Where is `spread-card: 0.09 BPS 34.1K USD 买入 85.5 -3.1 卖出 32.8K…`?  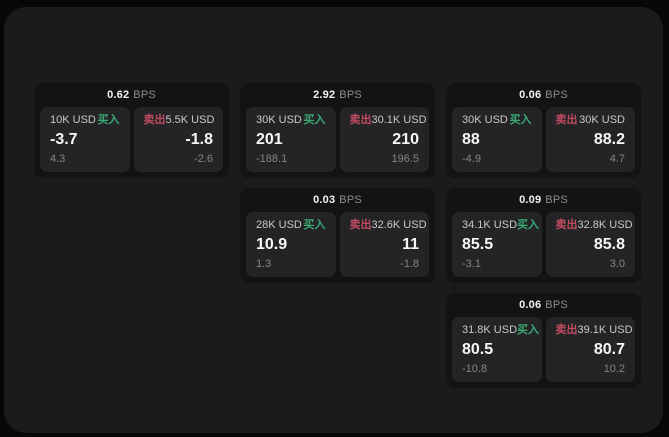 spread-card: 0.09 BPS 34.1K USD 买入 85.5 -3.1 卖出 32.8K… is located at coordinates (543, 235).